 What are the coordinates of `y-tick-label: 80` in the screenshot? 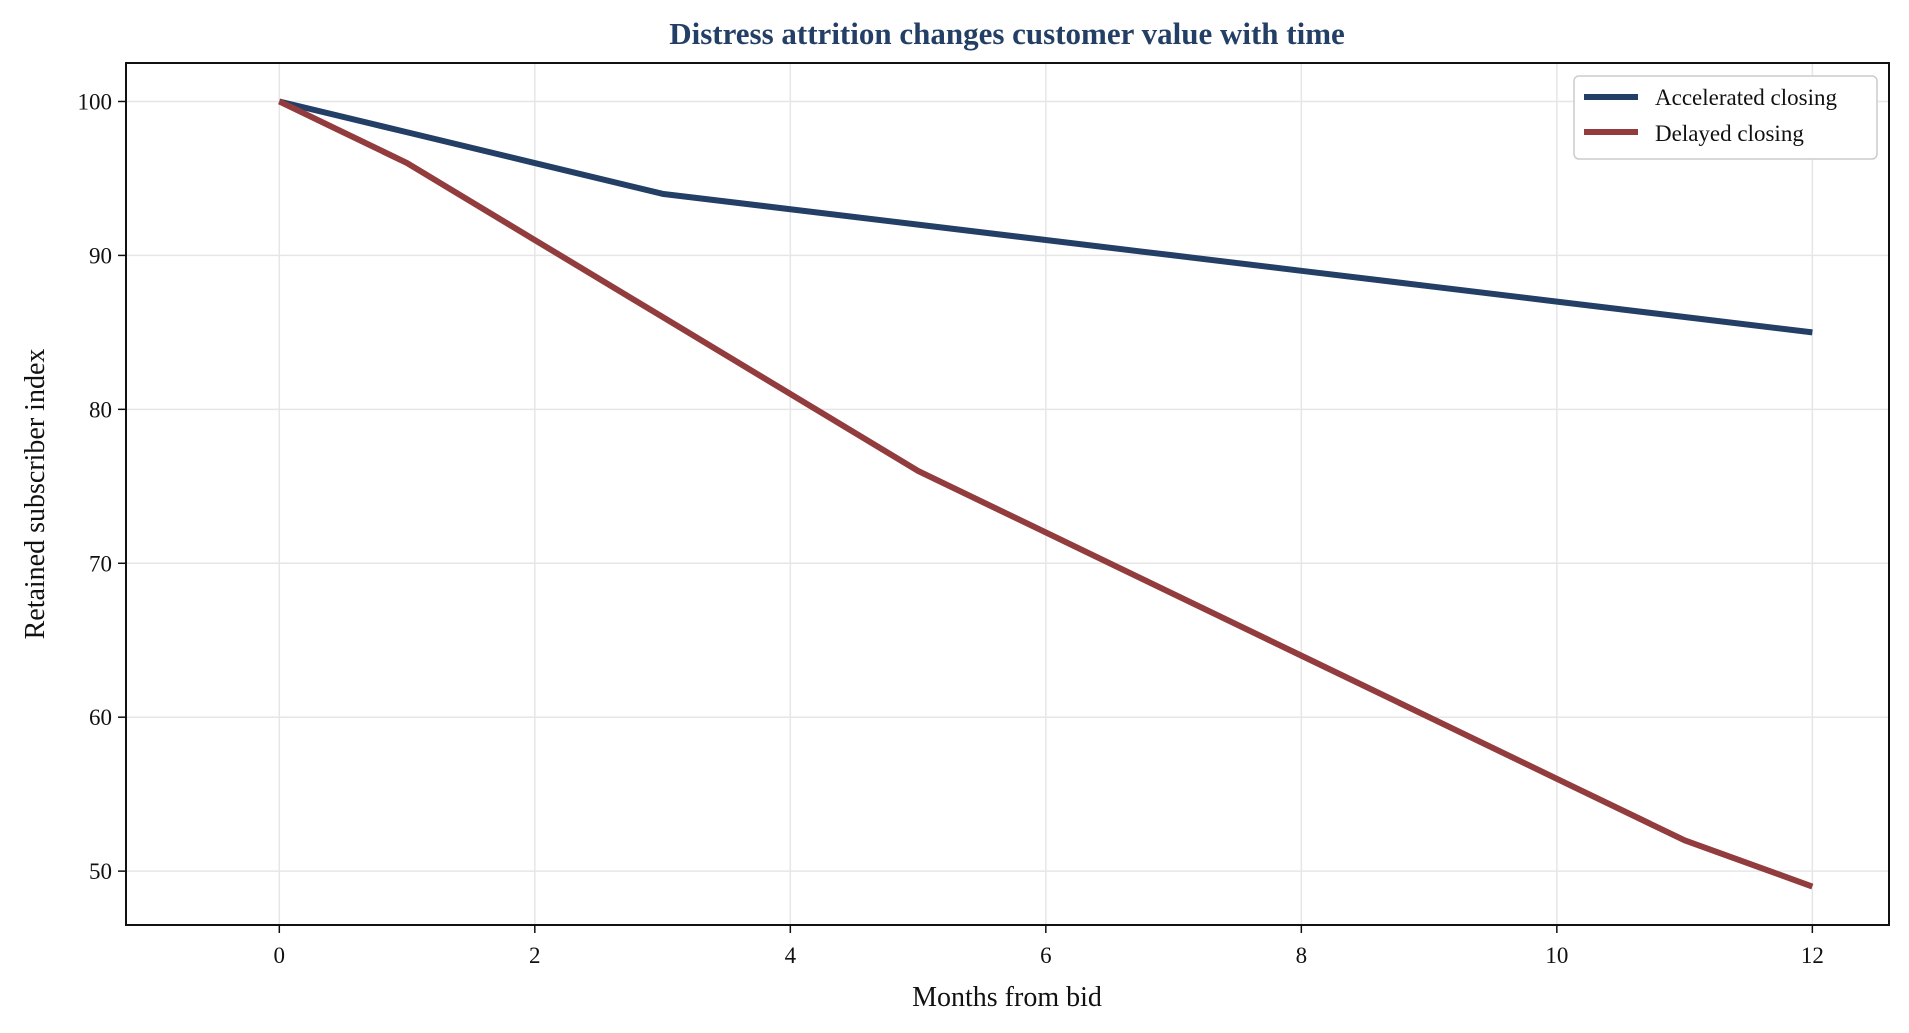 It's located at (100, 409).